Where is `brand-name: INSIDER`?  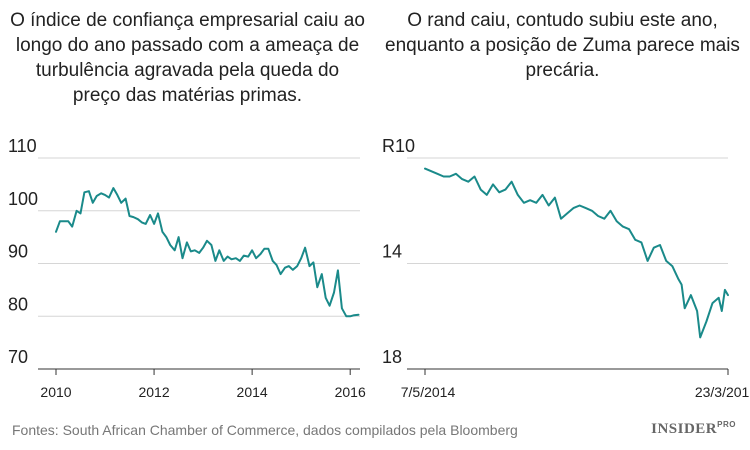 brand-name: INSIDER is located at coordinates (684, 429).